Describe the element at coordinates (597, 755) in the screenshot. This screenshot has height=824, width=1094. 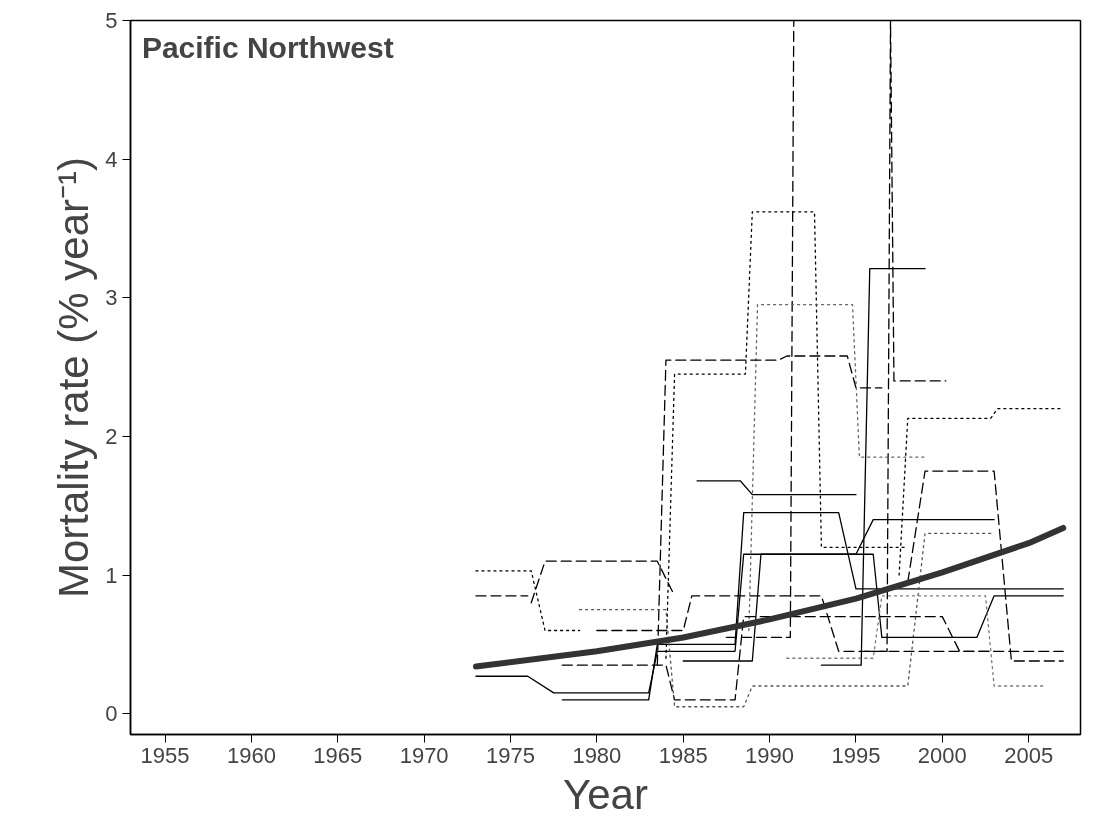
I see `x-tick-label: 1980` at that location.